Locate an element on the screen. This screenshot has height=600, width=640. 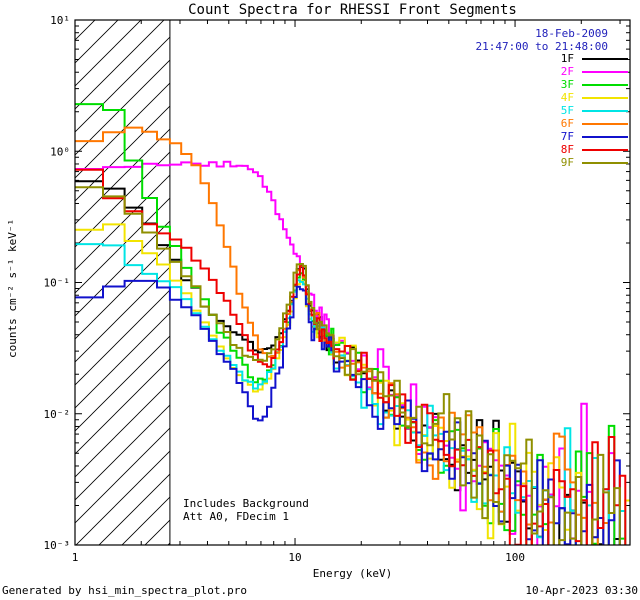
y-axis-label: counts cm⁻² s⁻¹ keV⁻¹ is located at coordinates (12, 288).